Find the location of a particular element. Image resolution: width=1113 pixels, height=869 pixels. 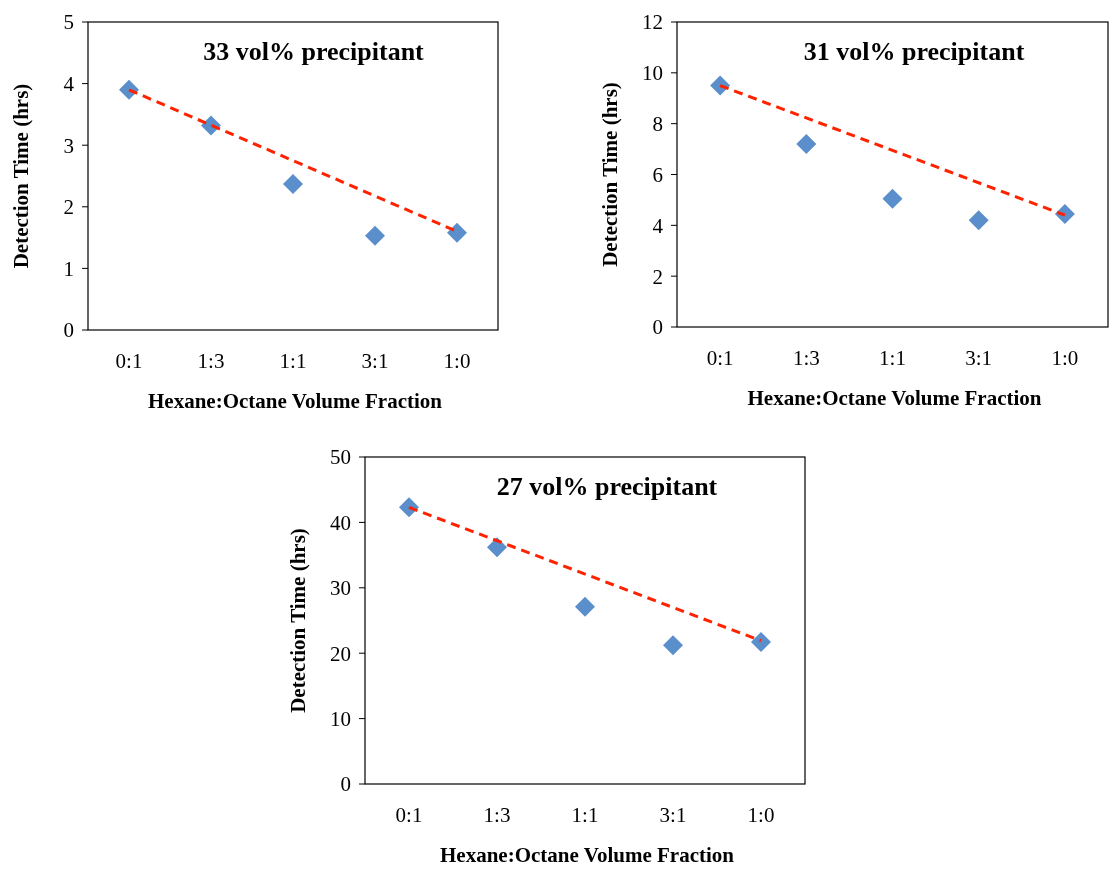

y-tick-label: 5 is located at coordinates (68, 22).